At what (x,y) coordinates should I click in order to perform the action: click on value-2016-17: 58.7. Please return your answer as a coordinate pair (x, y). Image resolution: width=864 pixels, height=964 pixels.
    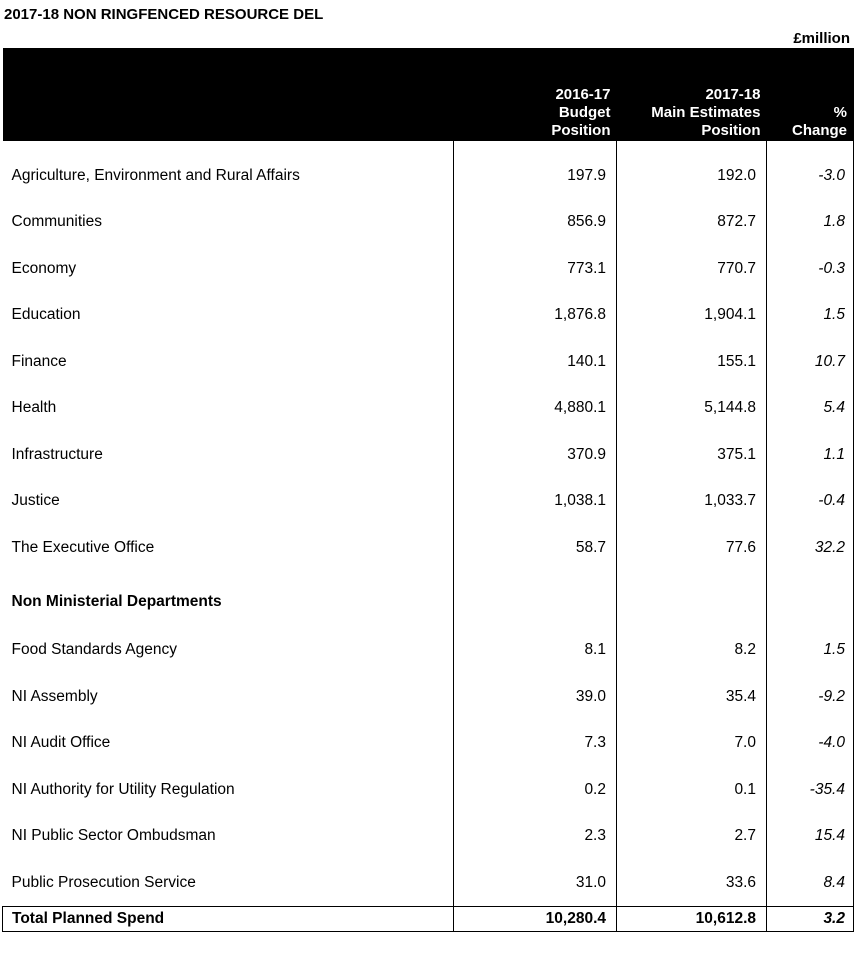
    Looking at the image, I should click on (535, 547).